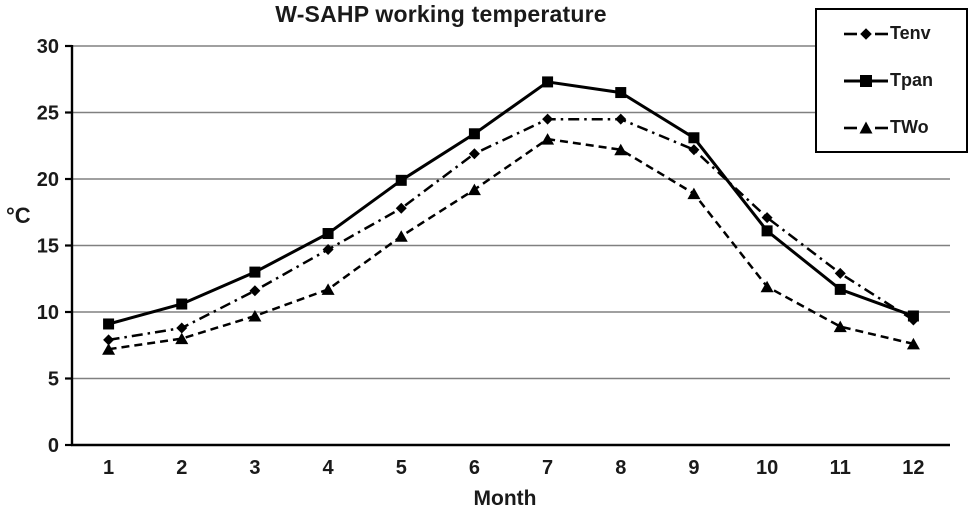  Describe the element at coordinates (913, 468) in the screenshot. I see `x-tick-label: 12` at that location.